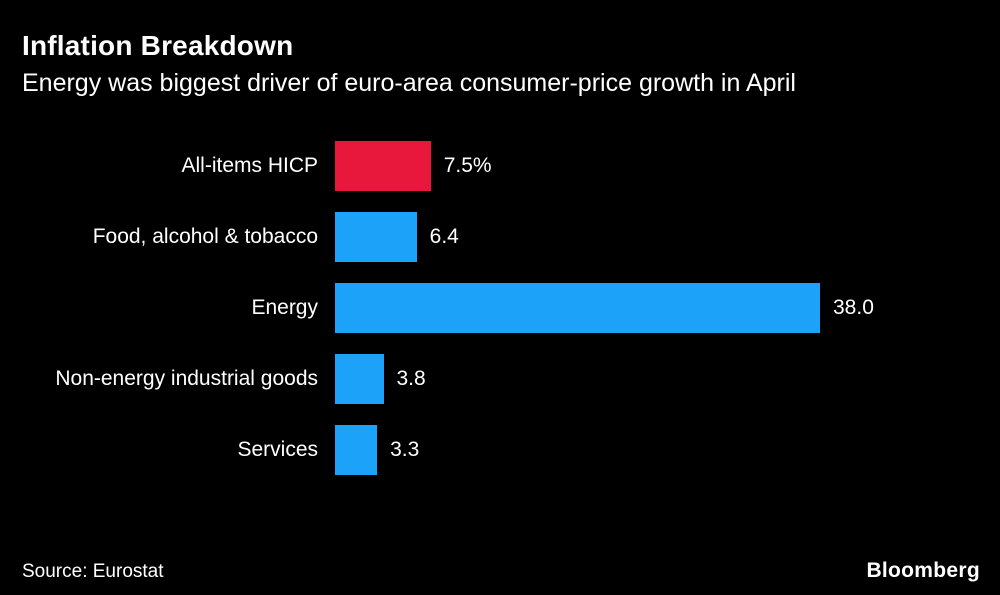  I want to click on bar-row: Services 3.3, so click(500, 450).